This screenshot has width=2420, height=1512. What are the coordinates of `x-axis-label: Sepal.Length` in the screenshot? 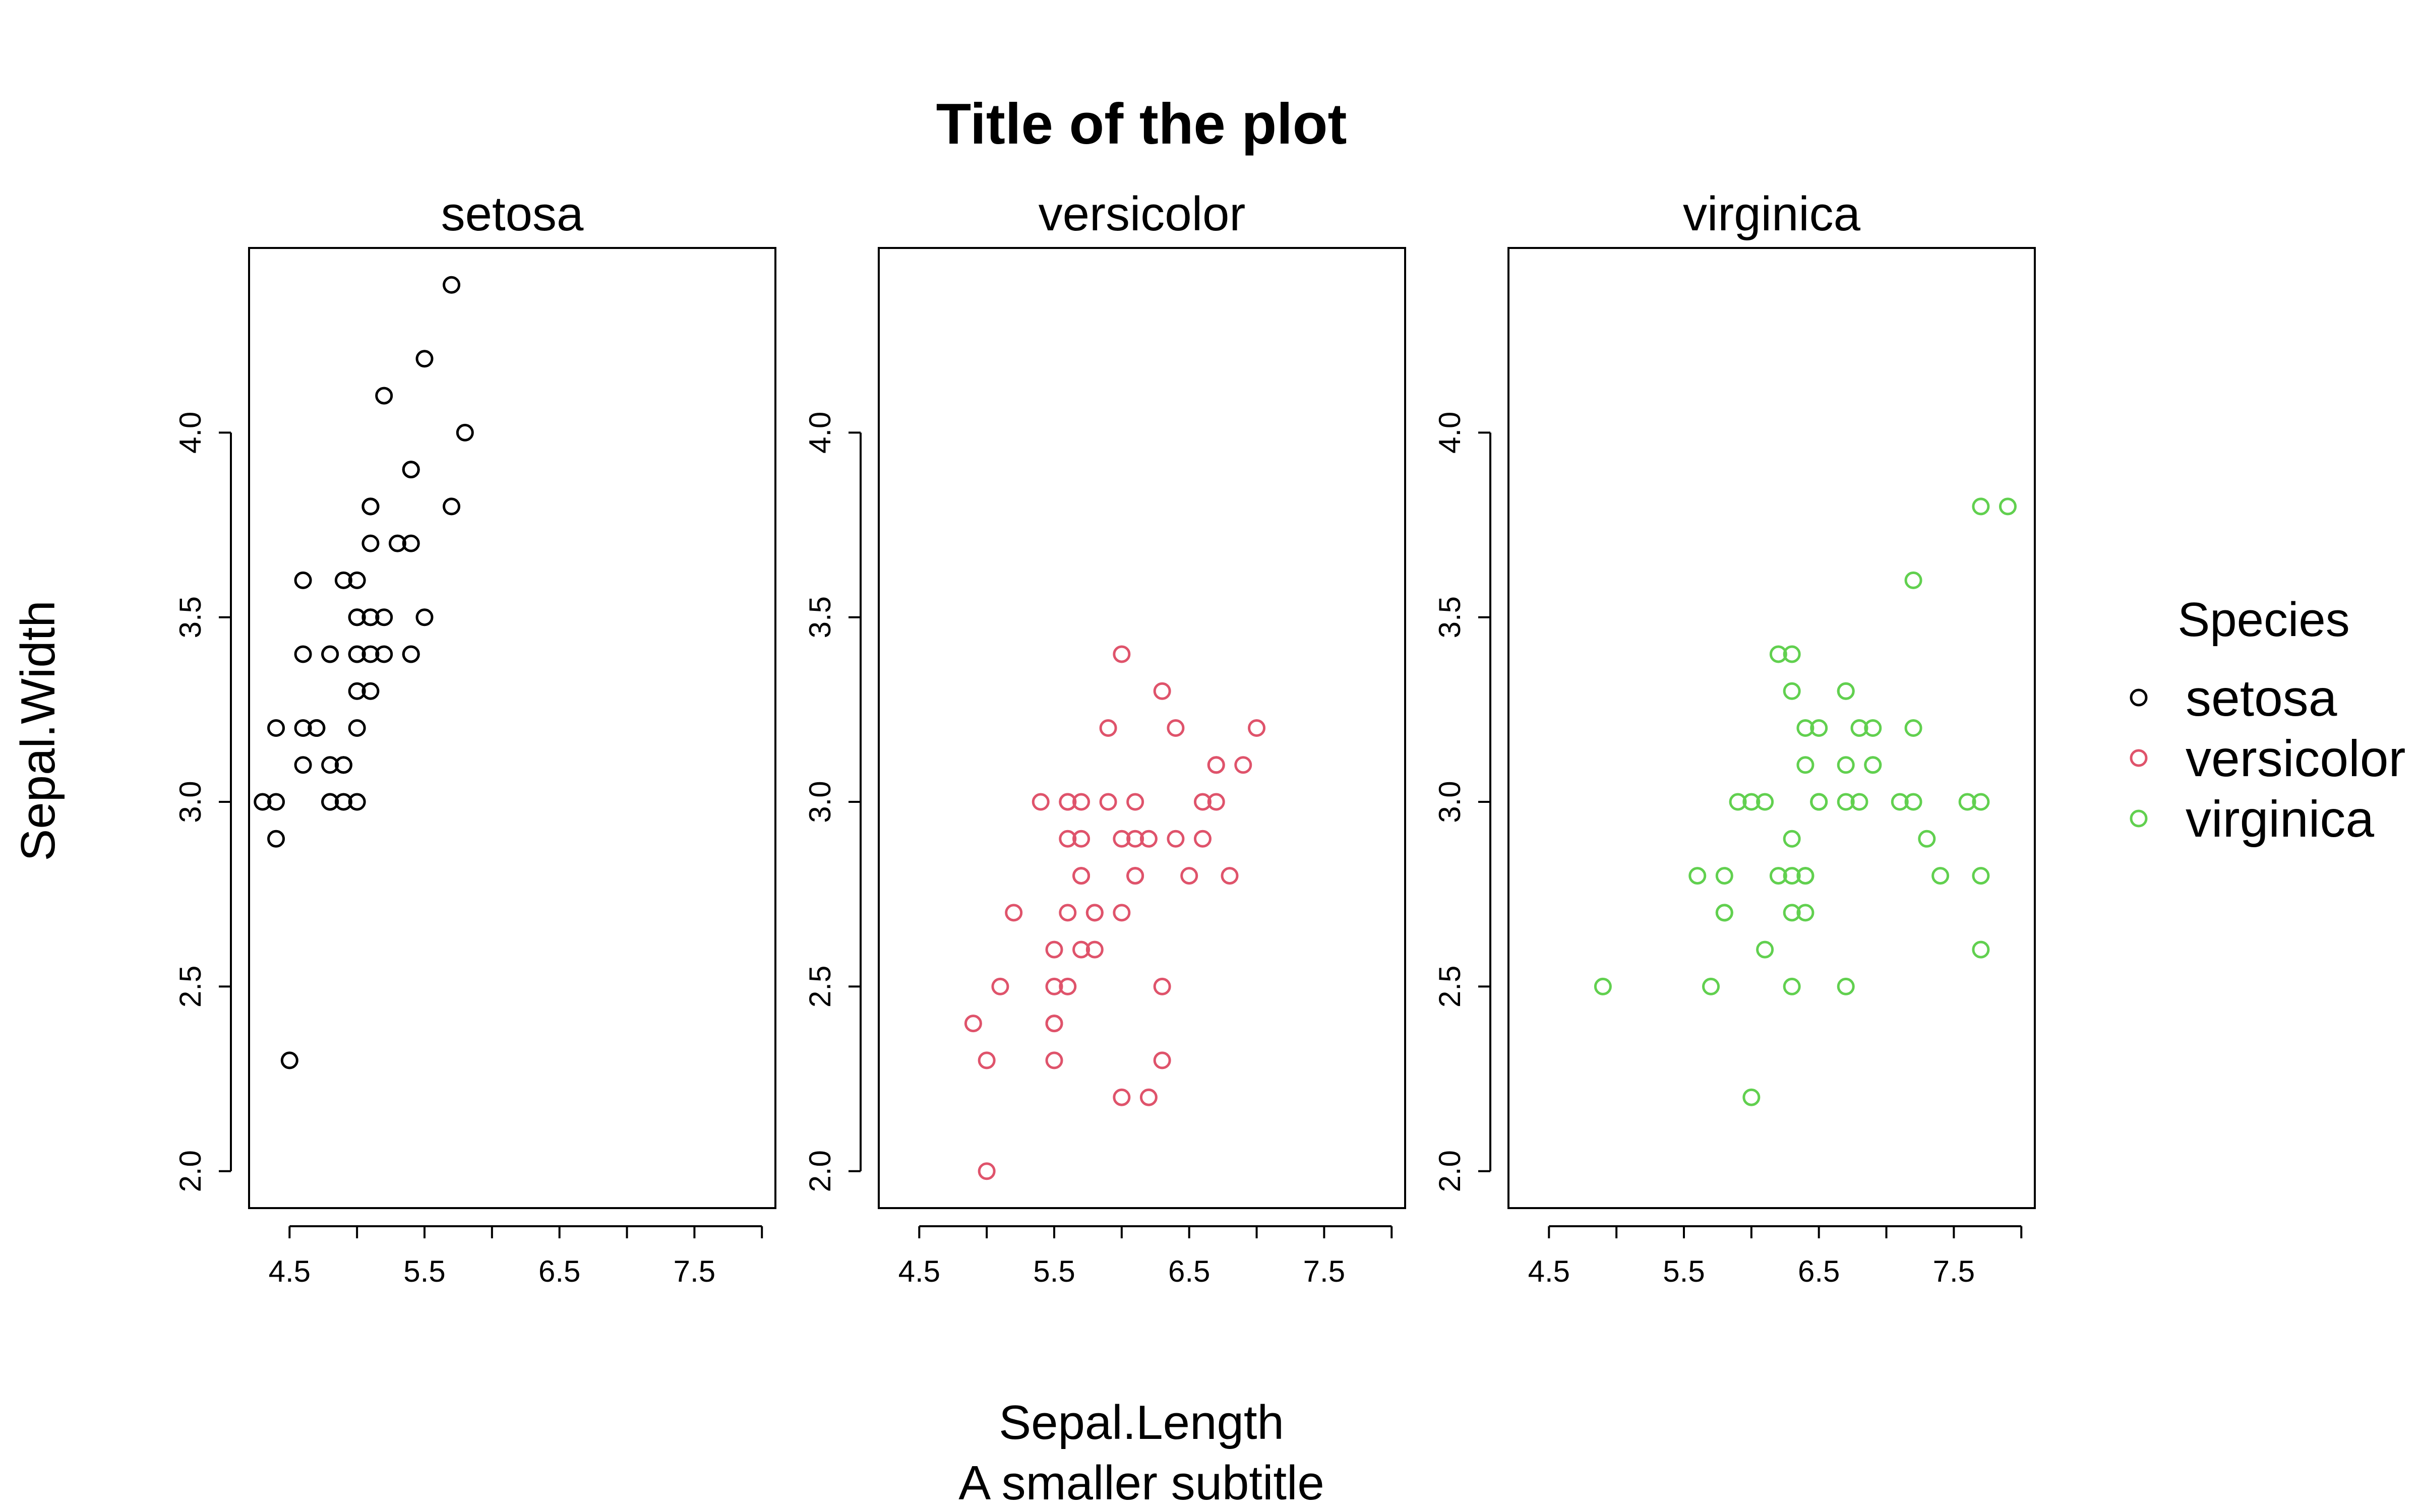 It's located at (1141, 1423).